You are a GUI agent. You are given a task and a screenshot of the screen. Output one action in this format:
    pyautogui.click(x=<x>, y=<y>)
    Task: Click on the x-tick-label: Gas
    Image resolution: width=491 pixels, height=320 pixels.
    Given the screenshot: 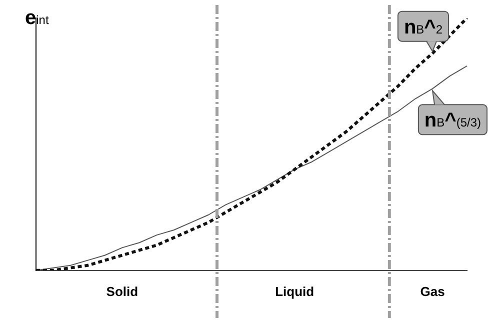 What is the action you would take?
    pyautogui.click(x=432, y=291)
    